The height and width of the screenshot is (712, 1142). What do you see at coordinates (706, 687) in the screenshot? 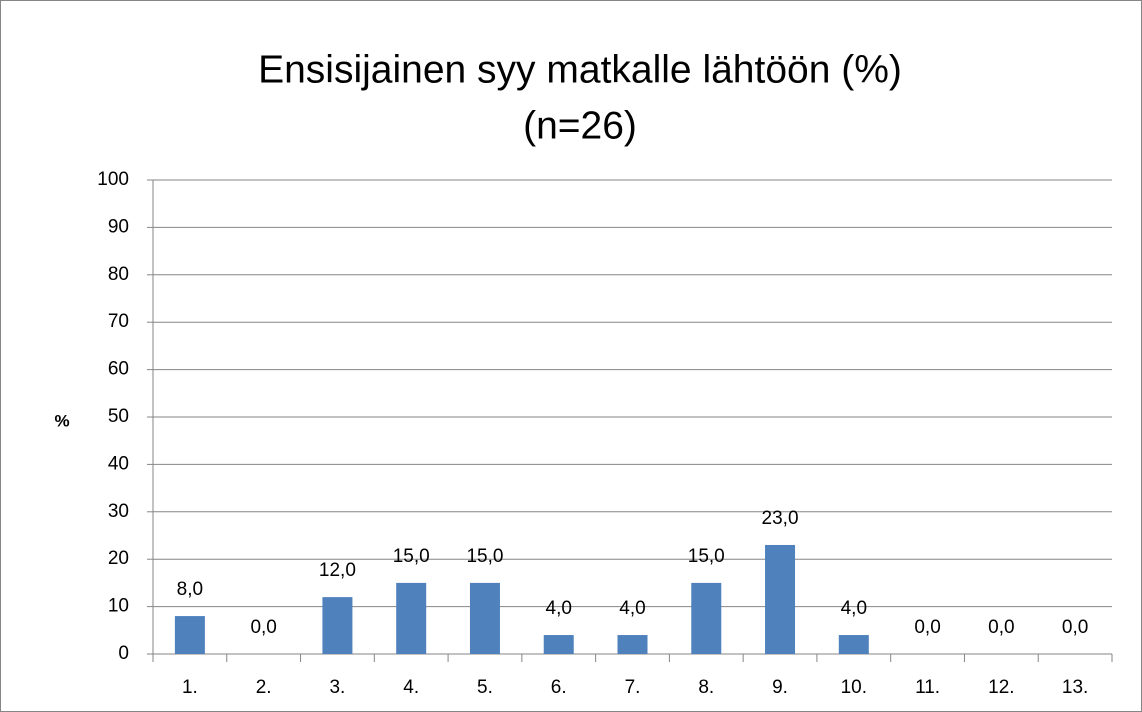
I see `x-tick-label: 8.` at bounding box center [706, 687].